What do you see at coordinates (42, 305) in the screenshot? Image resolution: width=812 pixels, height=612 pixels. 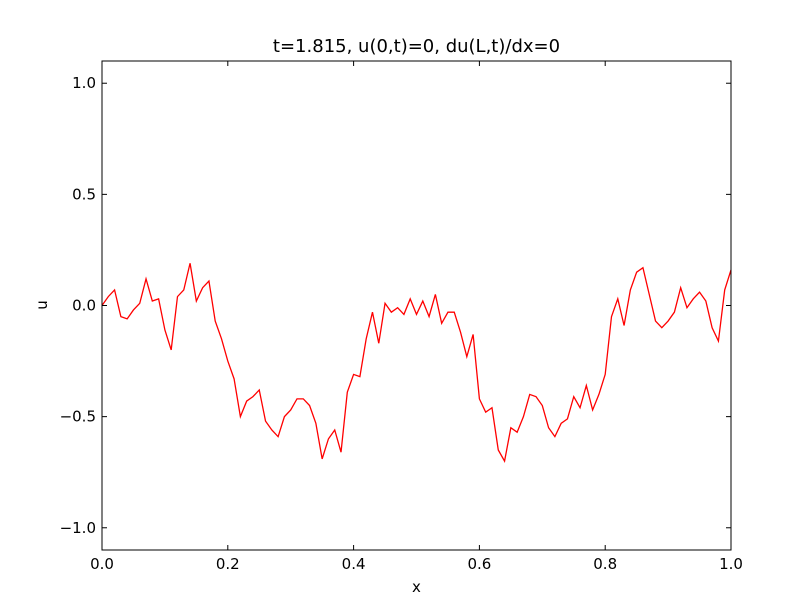 I see `y-axis-label: u` at bounding box center [42, 305].